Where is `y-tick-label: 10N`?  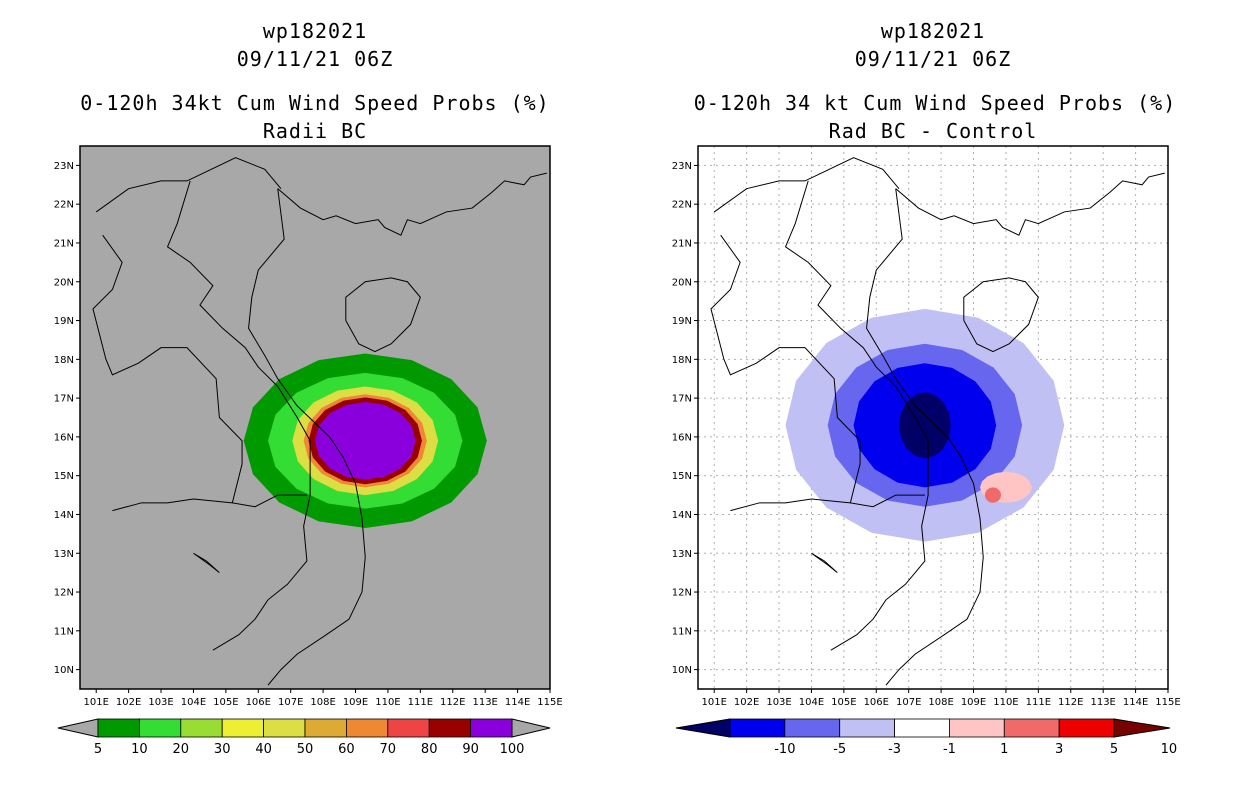 y-tick-label: 10N is located at coordinates (682, 670).